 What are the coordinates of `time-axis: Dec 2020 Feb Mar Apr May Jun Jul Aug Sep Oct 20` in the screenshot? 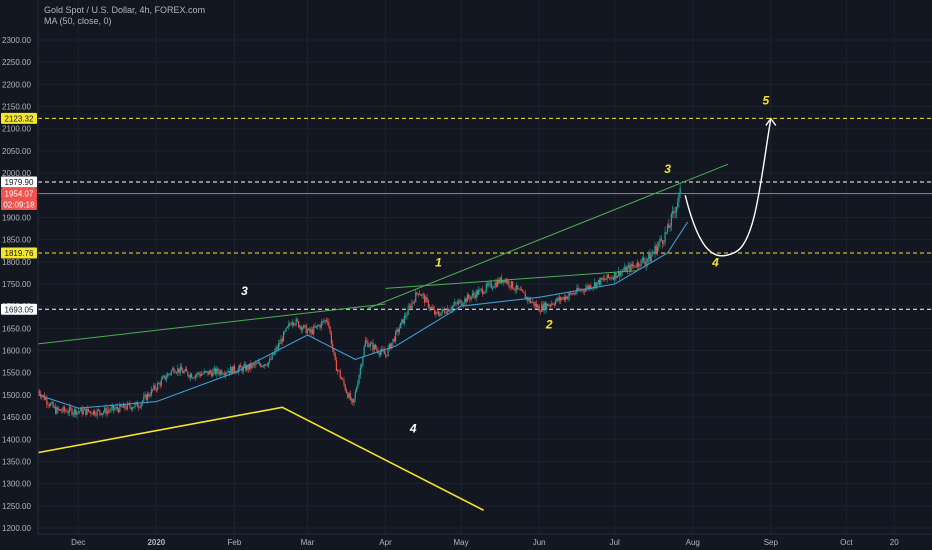 It's located at (485, 541).